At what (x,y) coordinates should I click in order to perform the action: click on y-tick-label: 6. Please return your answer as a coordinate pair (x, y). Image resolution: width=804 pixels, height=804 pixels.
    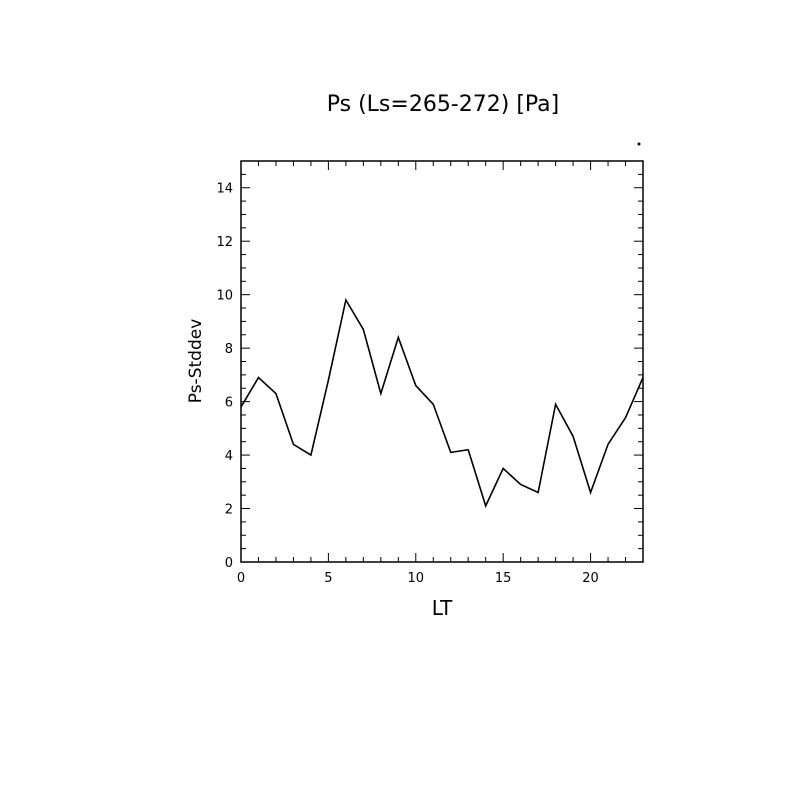
    Looking at the image, I should click on (229, 403).